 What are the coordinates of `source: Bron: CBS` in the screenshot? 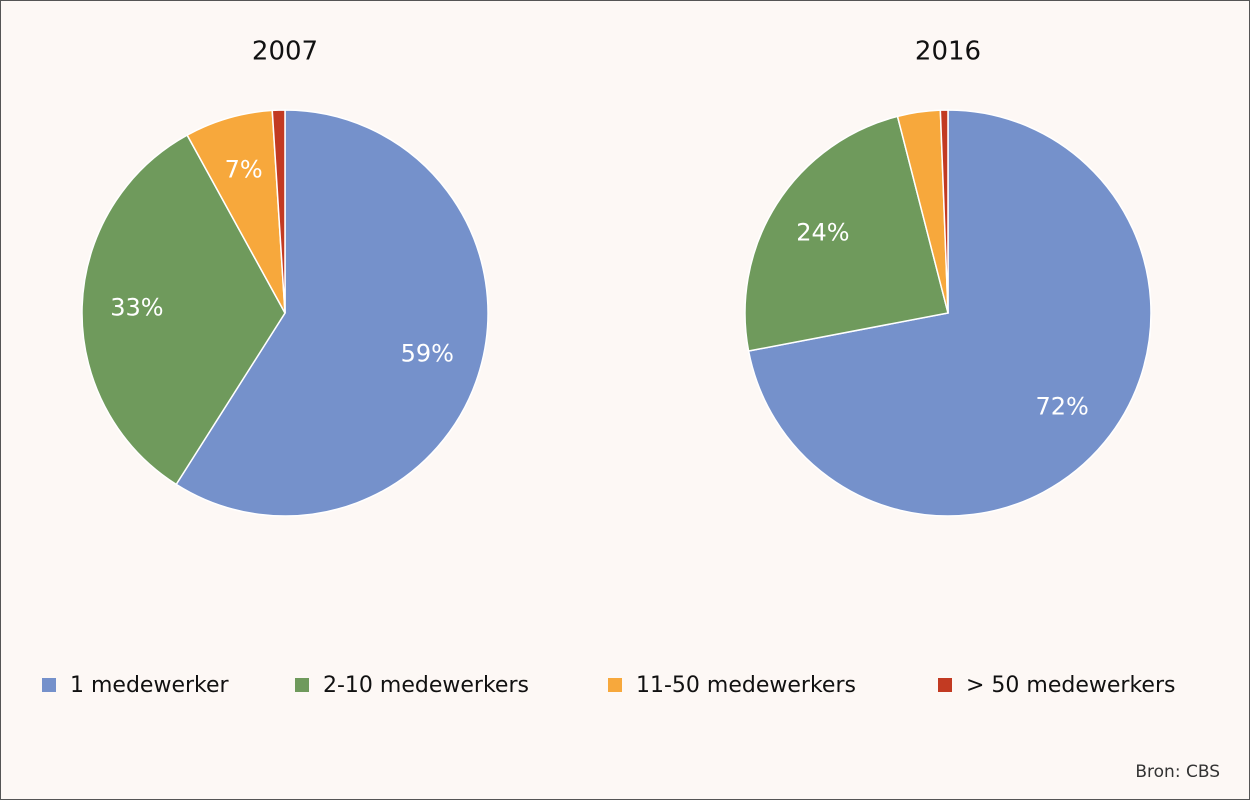 It's located at (1177, 772).